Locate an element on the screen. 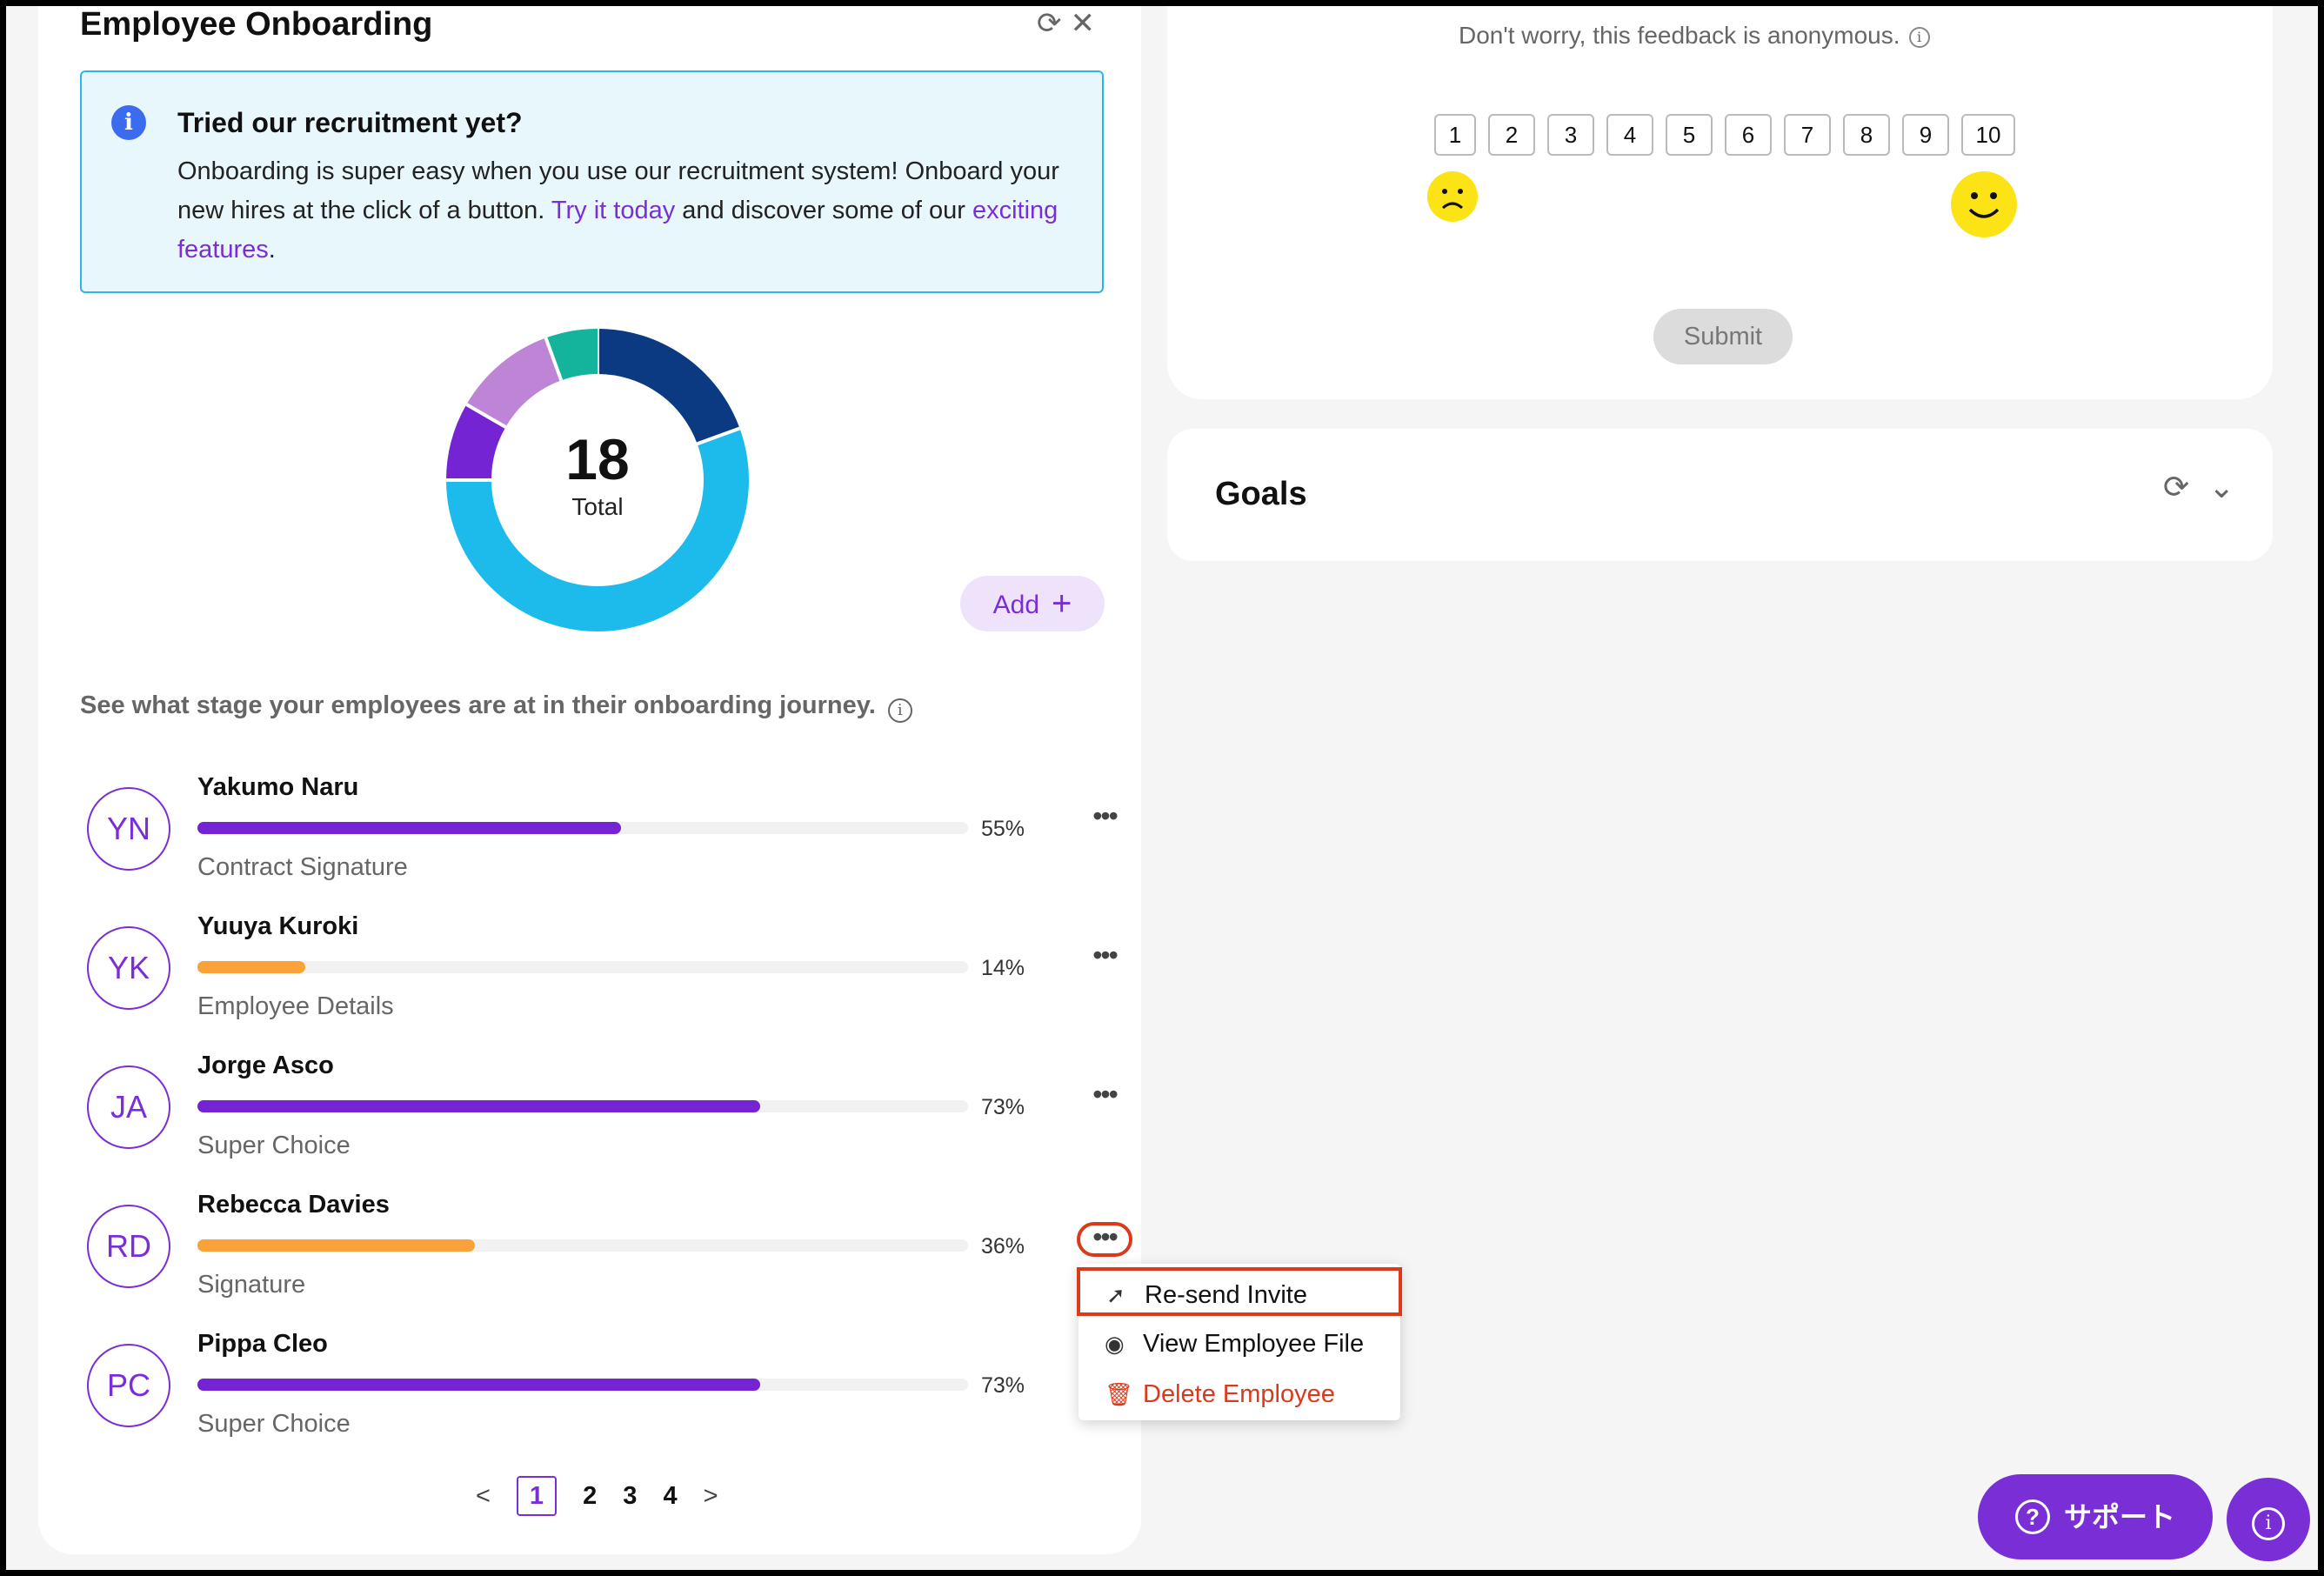  rating-option-7: 7 is located at coordinates (1807, 135).